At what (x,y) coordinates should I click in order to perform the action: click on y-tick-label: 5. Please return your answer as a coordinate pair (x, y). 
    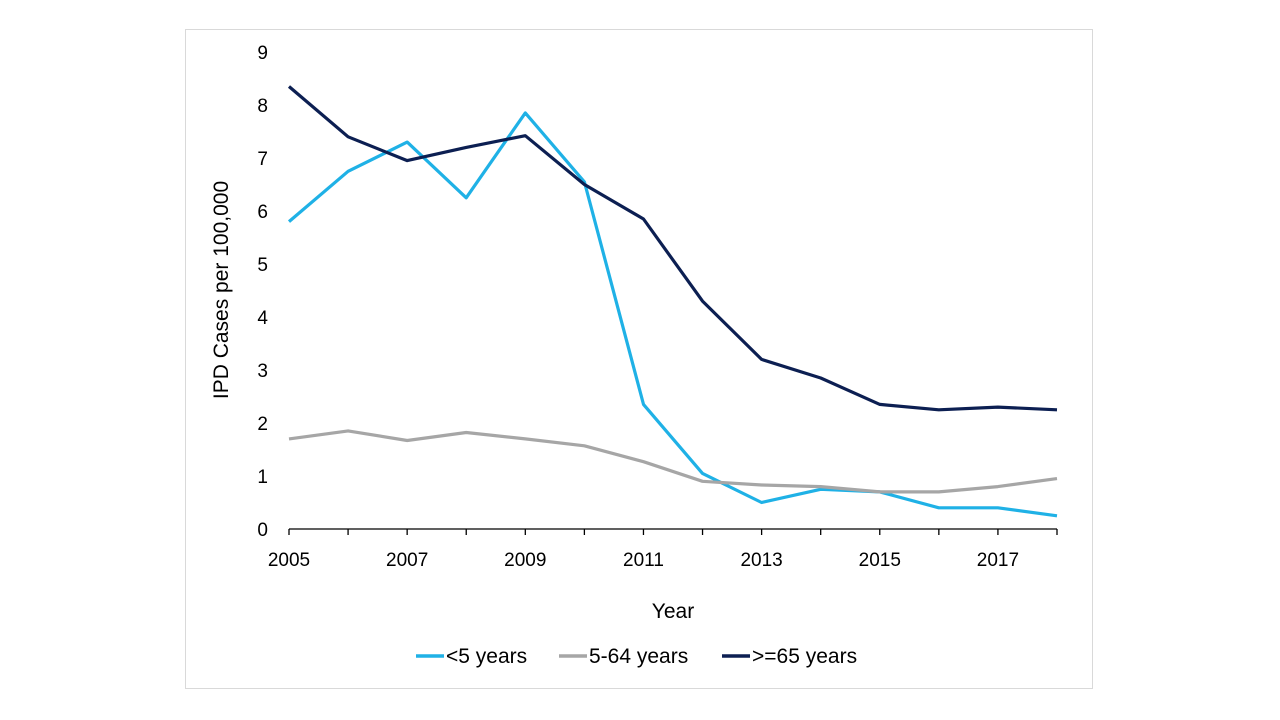
    Looking at the image, I should click on (262, 265).